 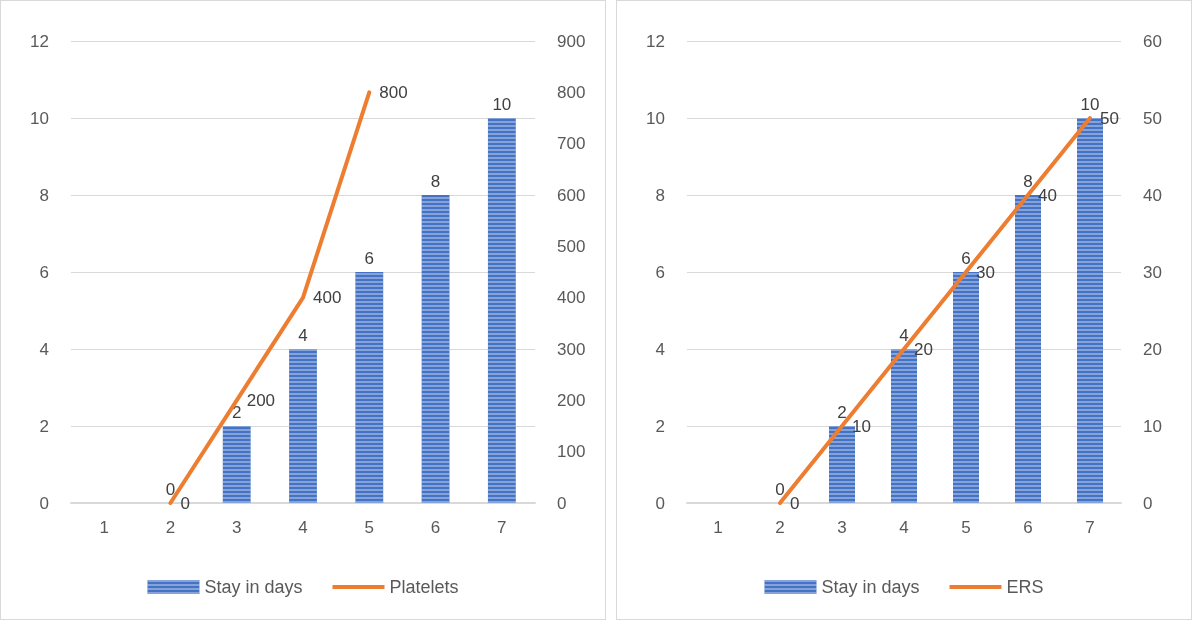 I want to click on y2-tick-label: 600, so click(x=571, y=195).